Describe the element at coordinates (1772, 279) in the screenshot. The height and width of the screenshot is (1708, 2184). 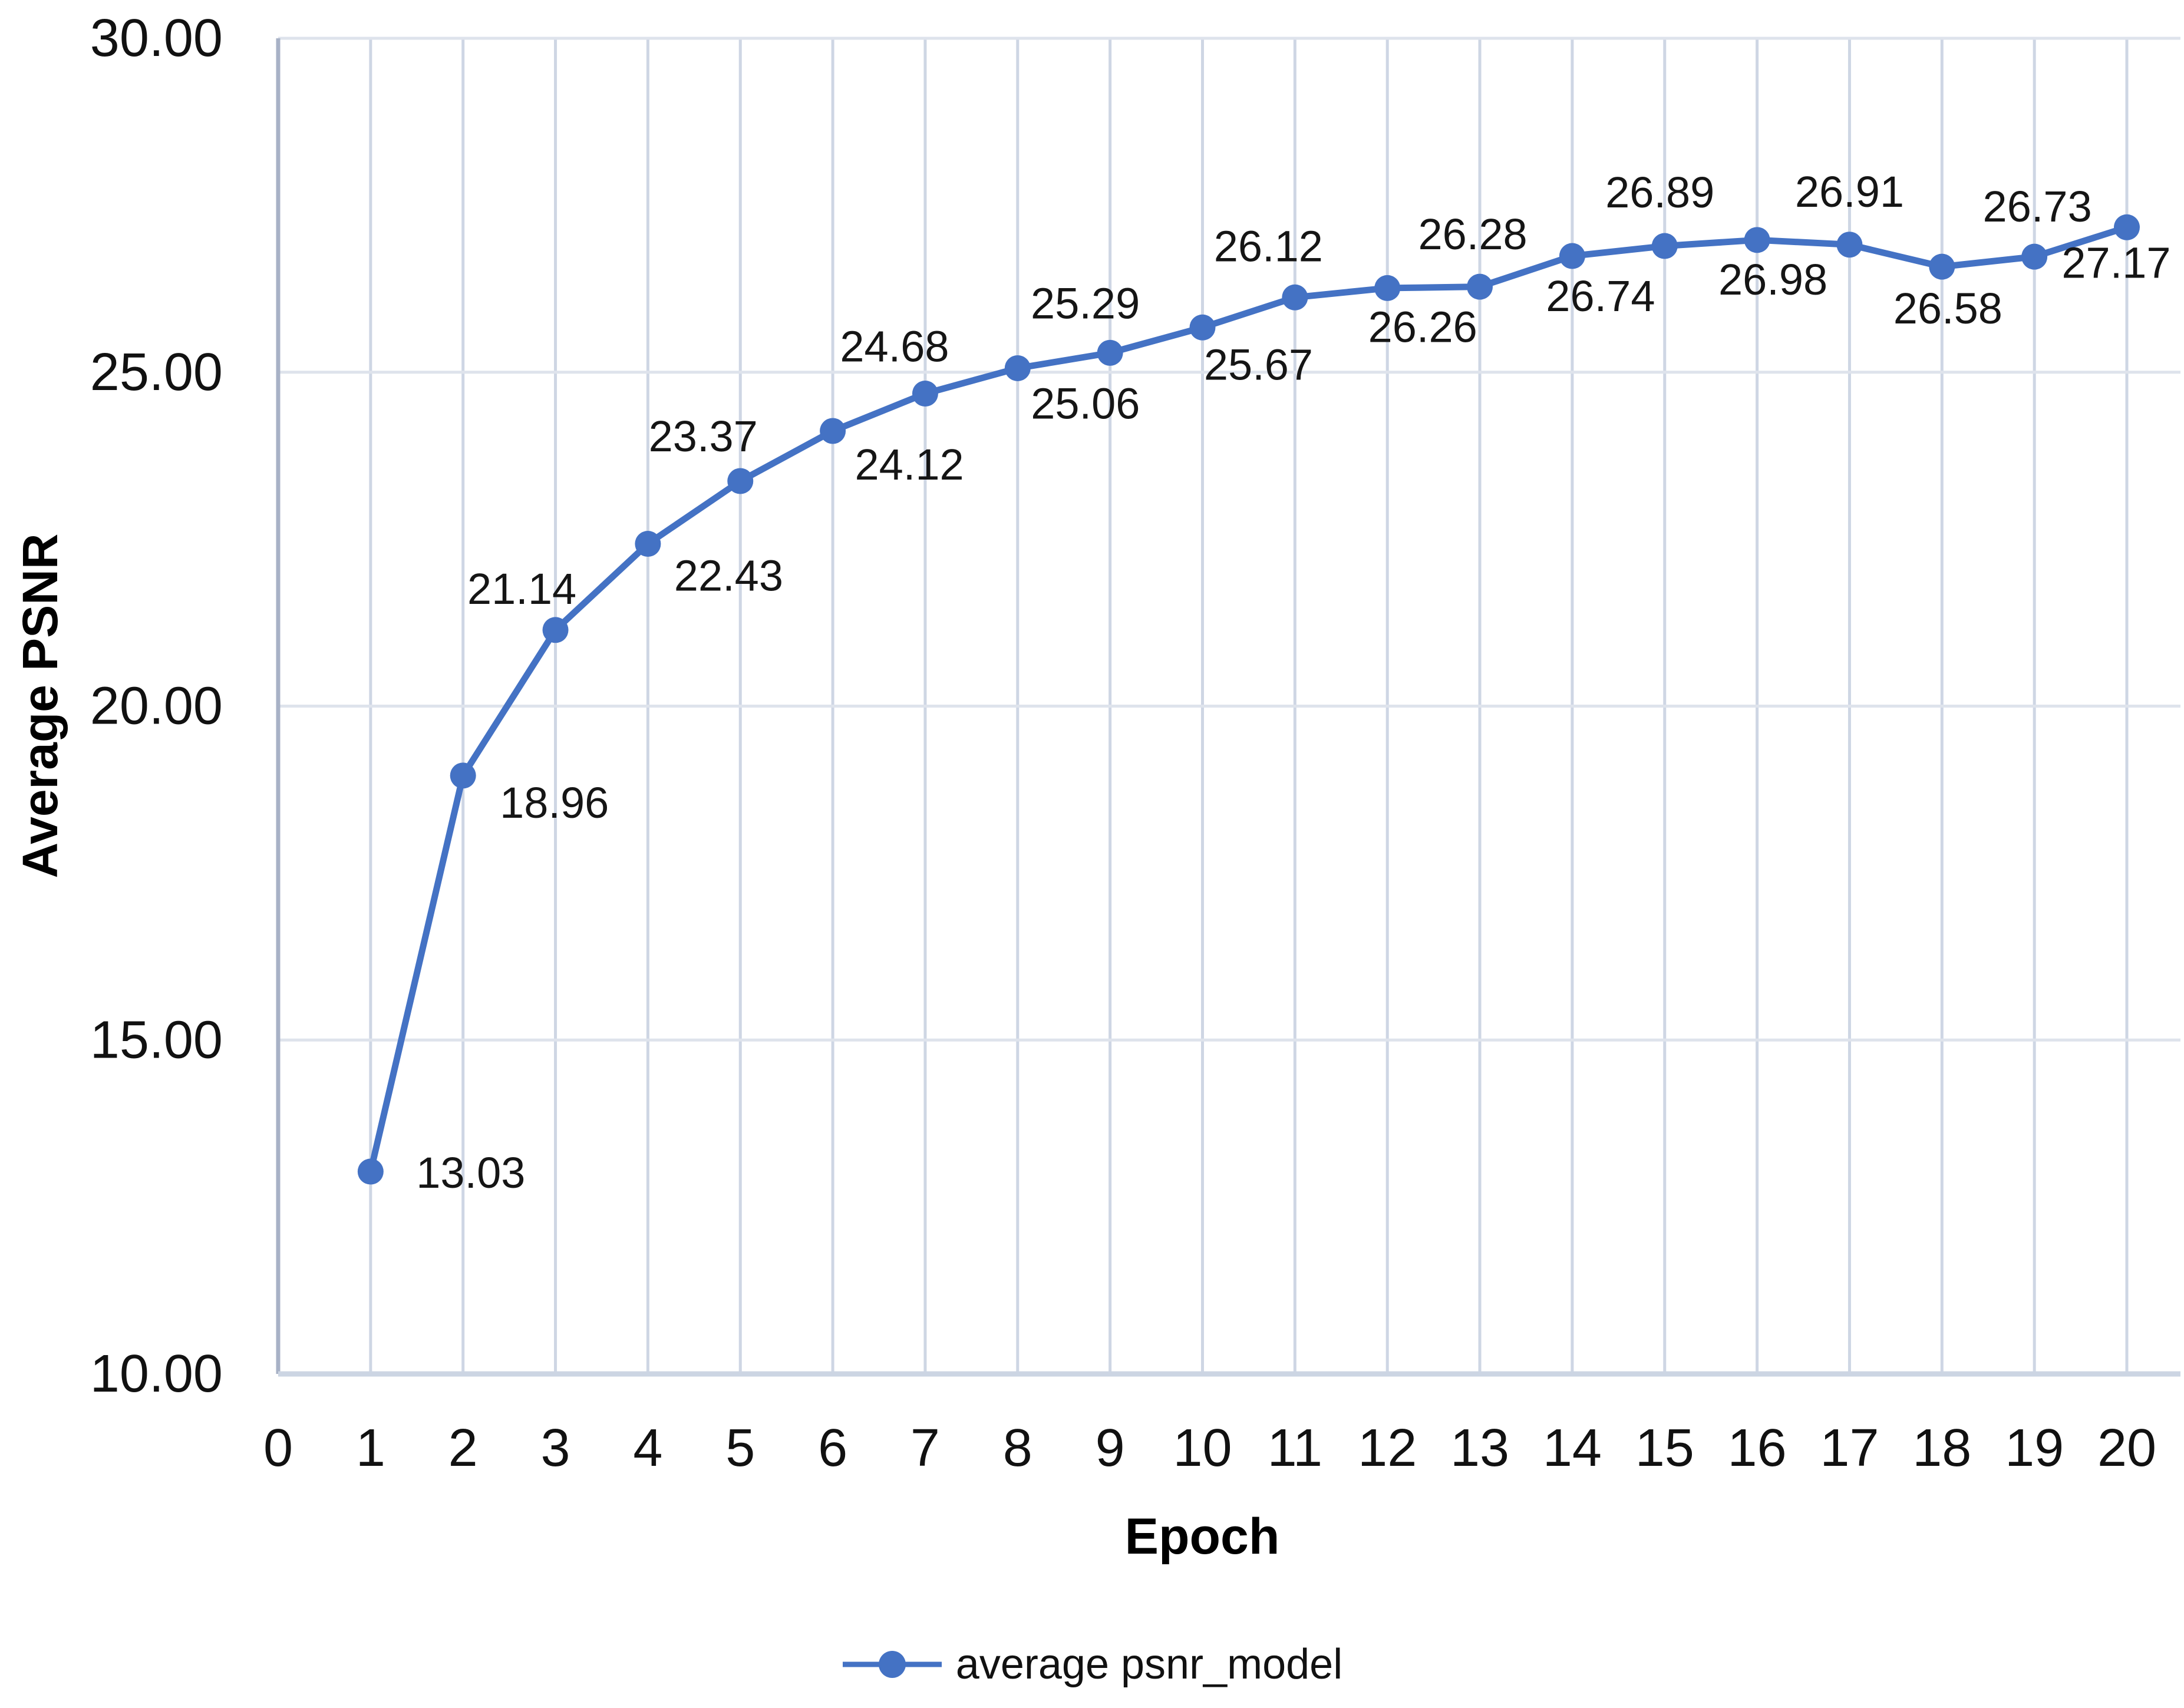
I see `data-point-label: 26.98` at that location.